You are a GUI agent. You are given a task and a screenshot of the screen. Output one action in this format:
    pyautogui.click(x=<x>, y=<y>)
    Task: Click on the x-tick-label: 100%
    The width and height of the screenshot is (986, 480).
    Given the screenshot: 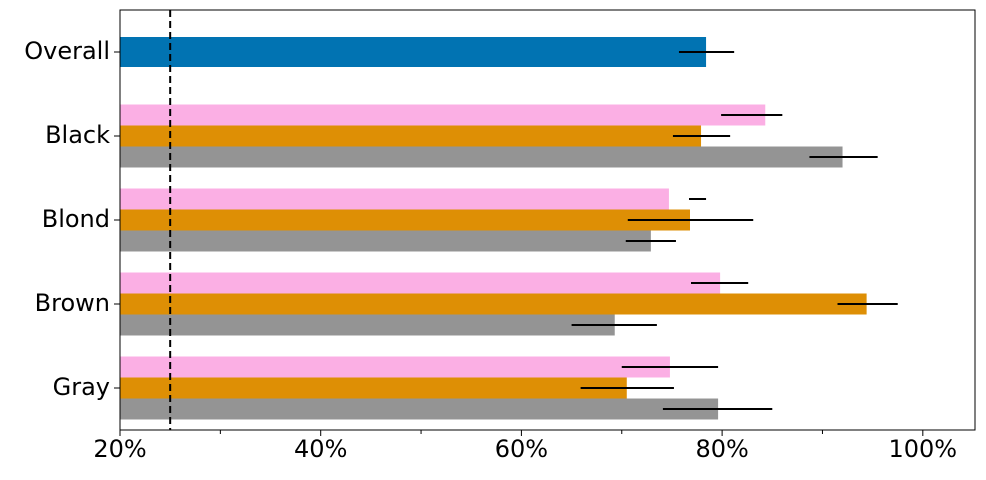 What is the action you would take?
    pyautogui.click(x=923, y=449)
    